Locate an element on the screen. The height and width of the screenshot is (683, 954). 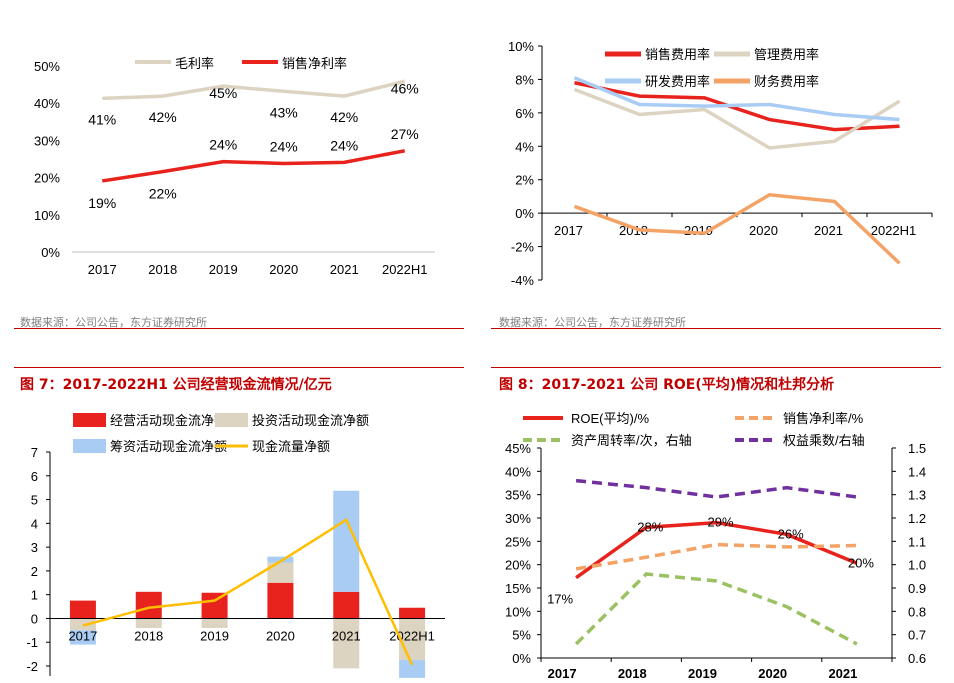
legend-label: 现金流量净额 is located at coordinates (291, 446).